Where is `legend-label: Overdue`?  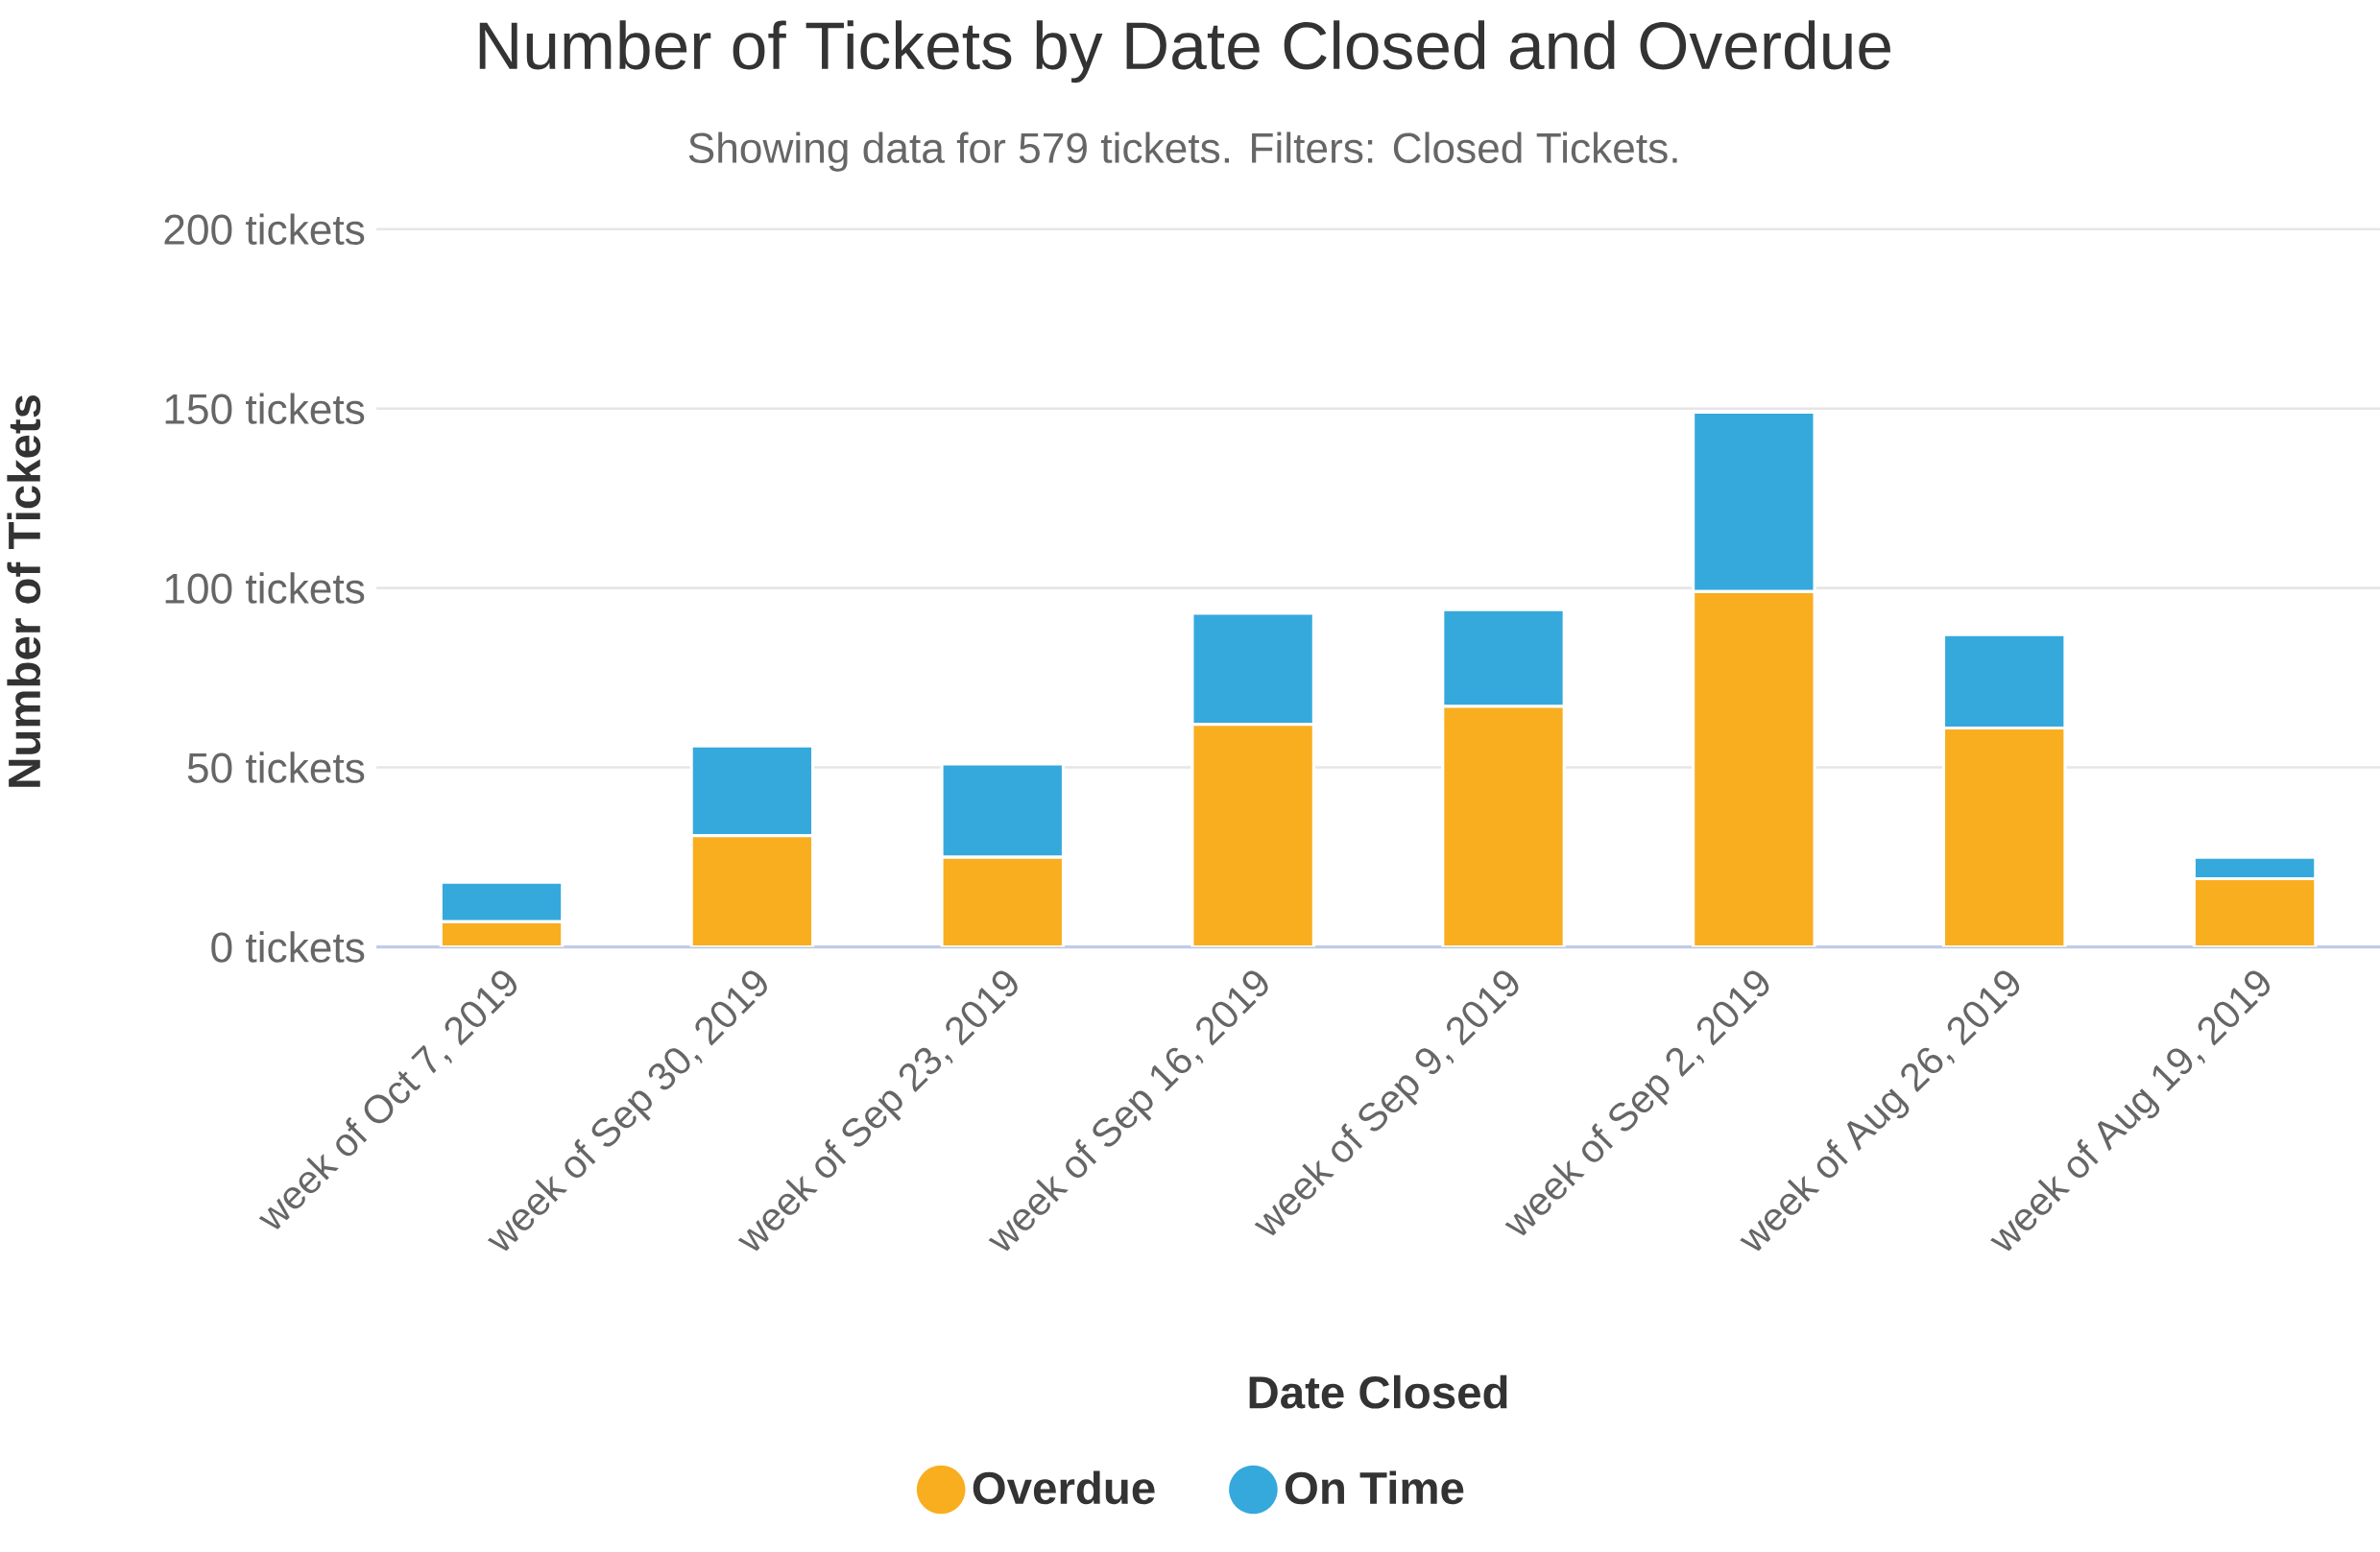
legend-label: Overdue is located at coordinates (1064, 1487).